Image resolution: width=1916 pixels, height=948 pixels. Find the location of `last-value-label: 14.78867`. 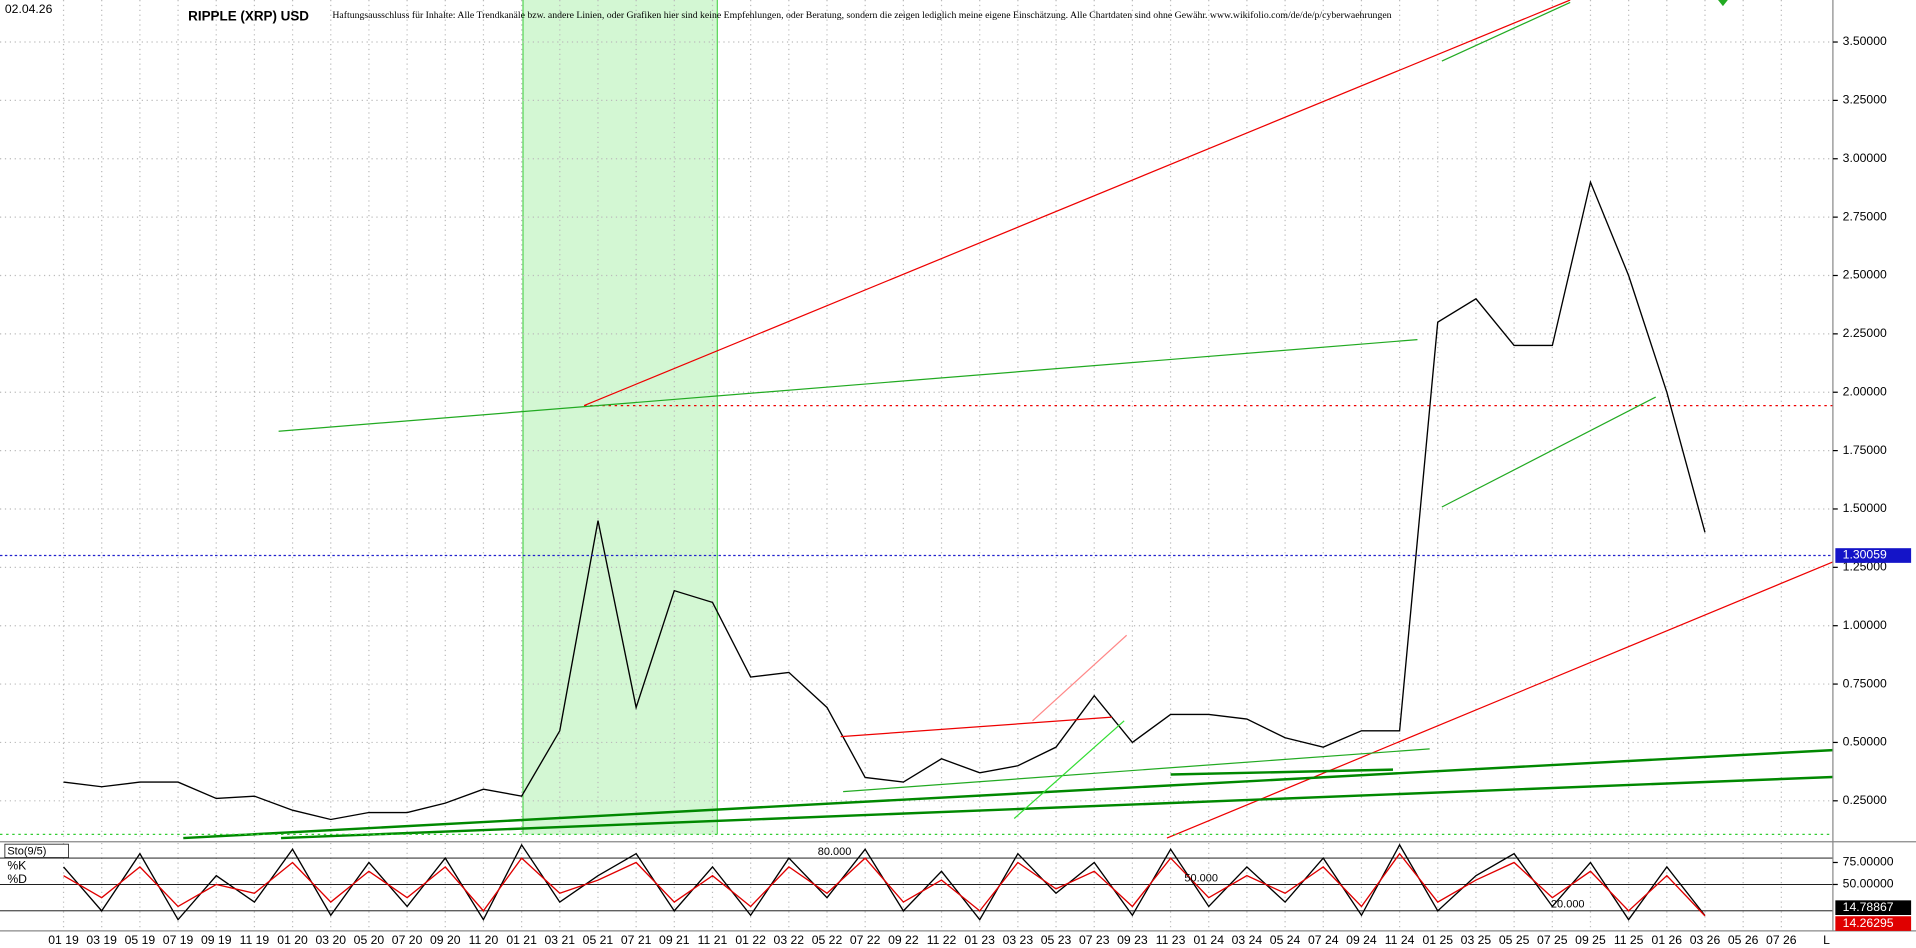

last-value-label: 14.78867 is located at coordinates (1868, 907).